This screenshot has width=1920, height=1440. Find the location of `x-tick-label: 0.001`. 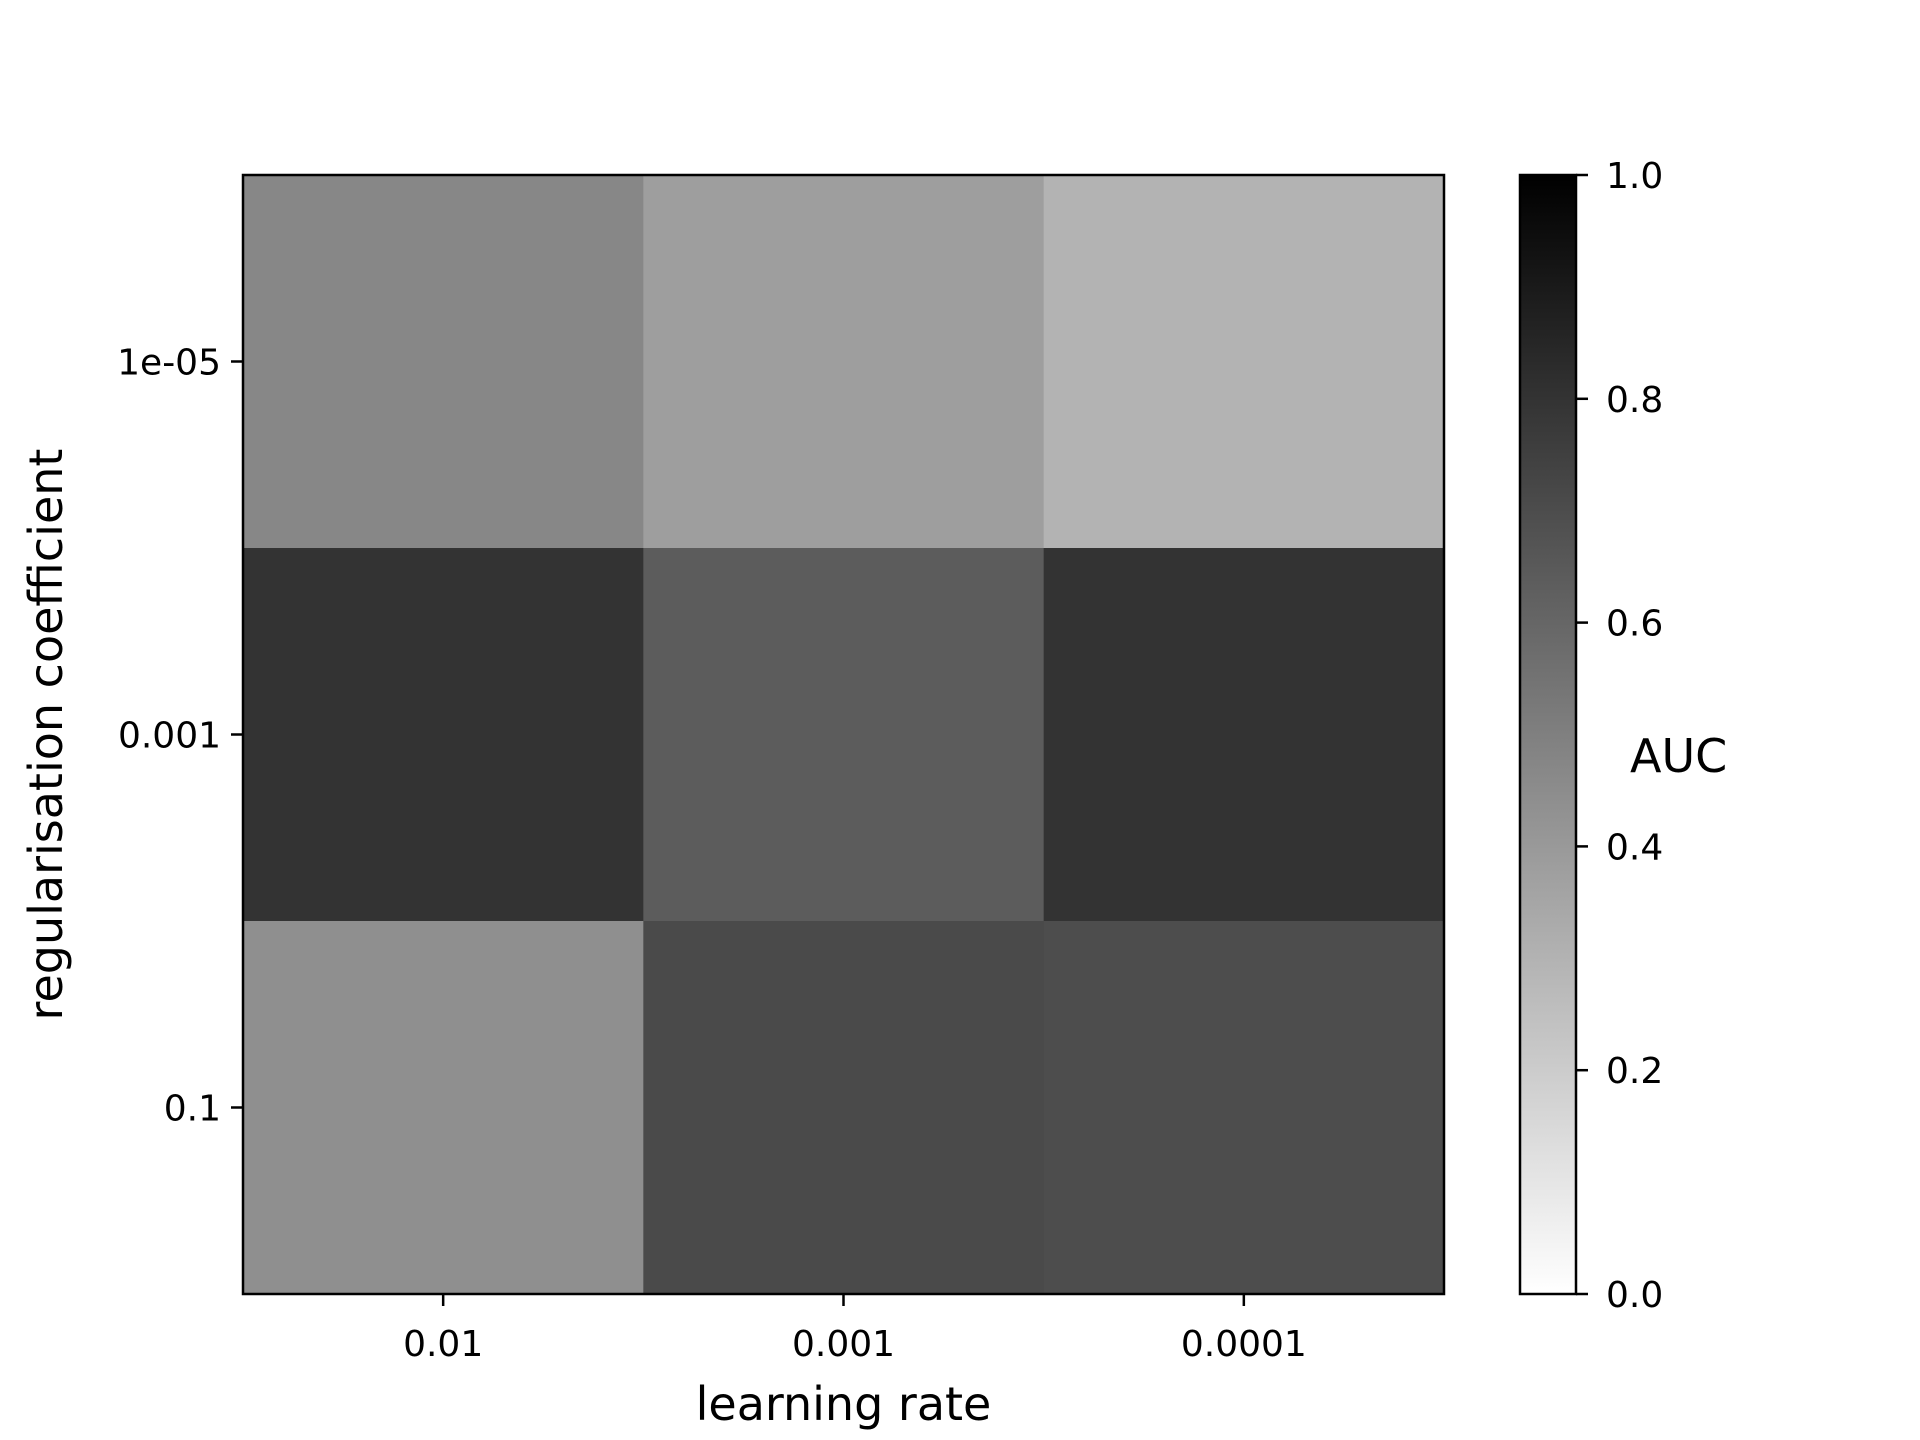

x-tick-label: 0.001 is located at coordinates (843, 1344).